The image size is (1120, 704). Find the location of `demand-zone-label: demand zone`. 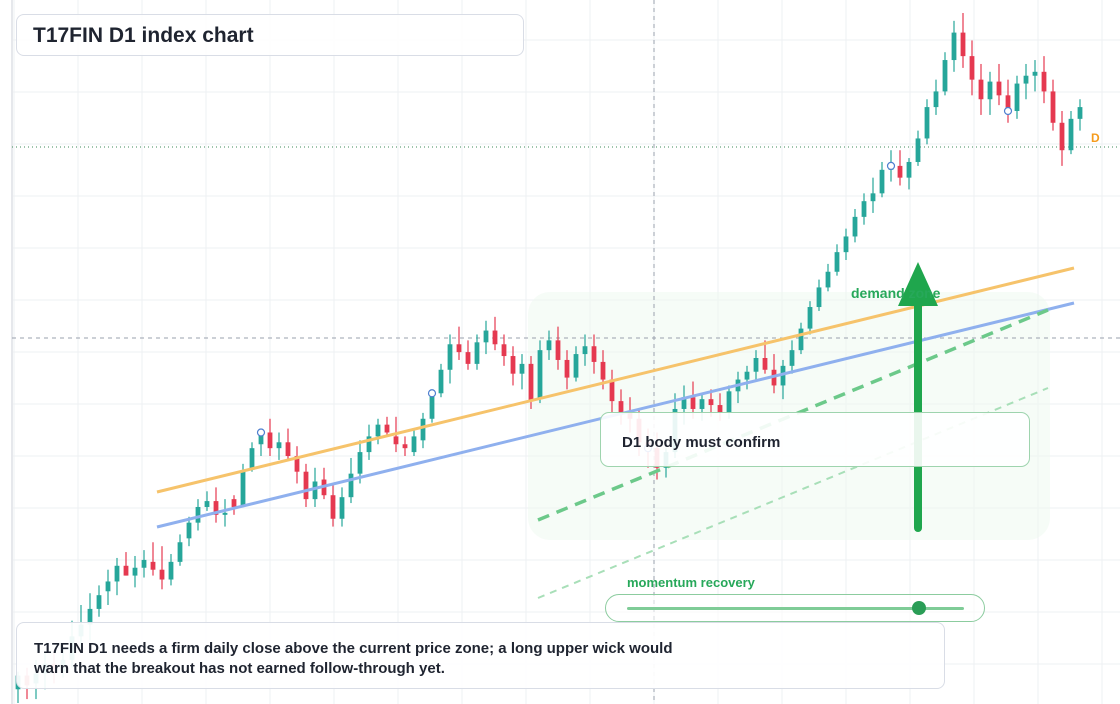

demand-zone-label: demand zone is located at coordinates (896, 293).